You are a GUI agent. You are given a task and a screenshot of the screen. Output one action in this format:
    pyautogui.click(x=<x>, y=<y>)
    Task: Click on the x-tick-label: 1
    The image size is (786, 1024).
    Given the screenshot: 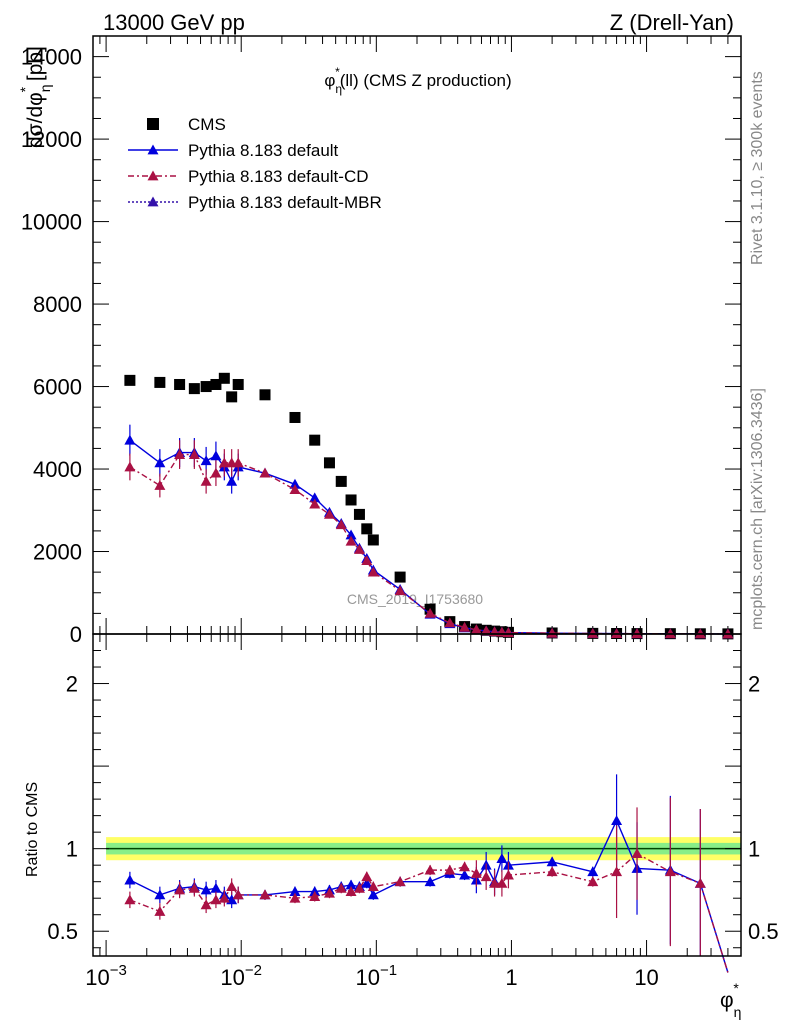 What is the action you would take?
    pyautogui.click(x=511, y=977)
    